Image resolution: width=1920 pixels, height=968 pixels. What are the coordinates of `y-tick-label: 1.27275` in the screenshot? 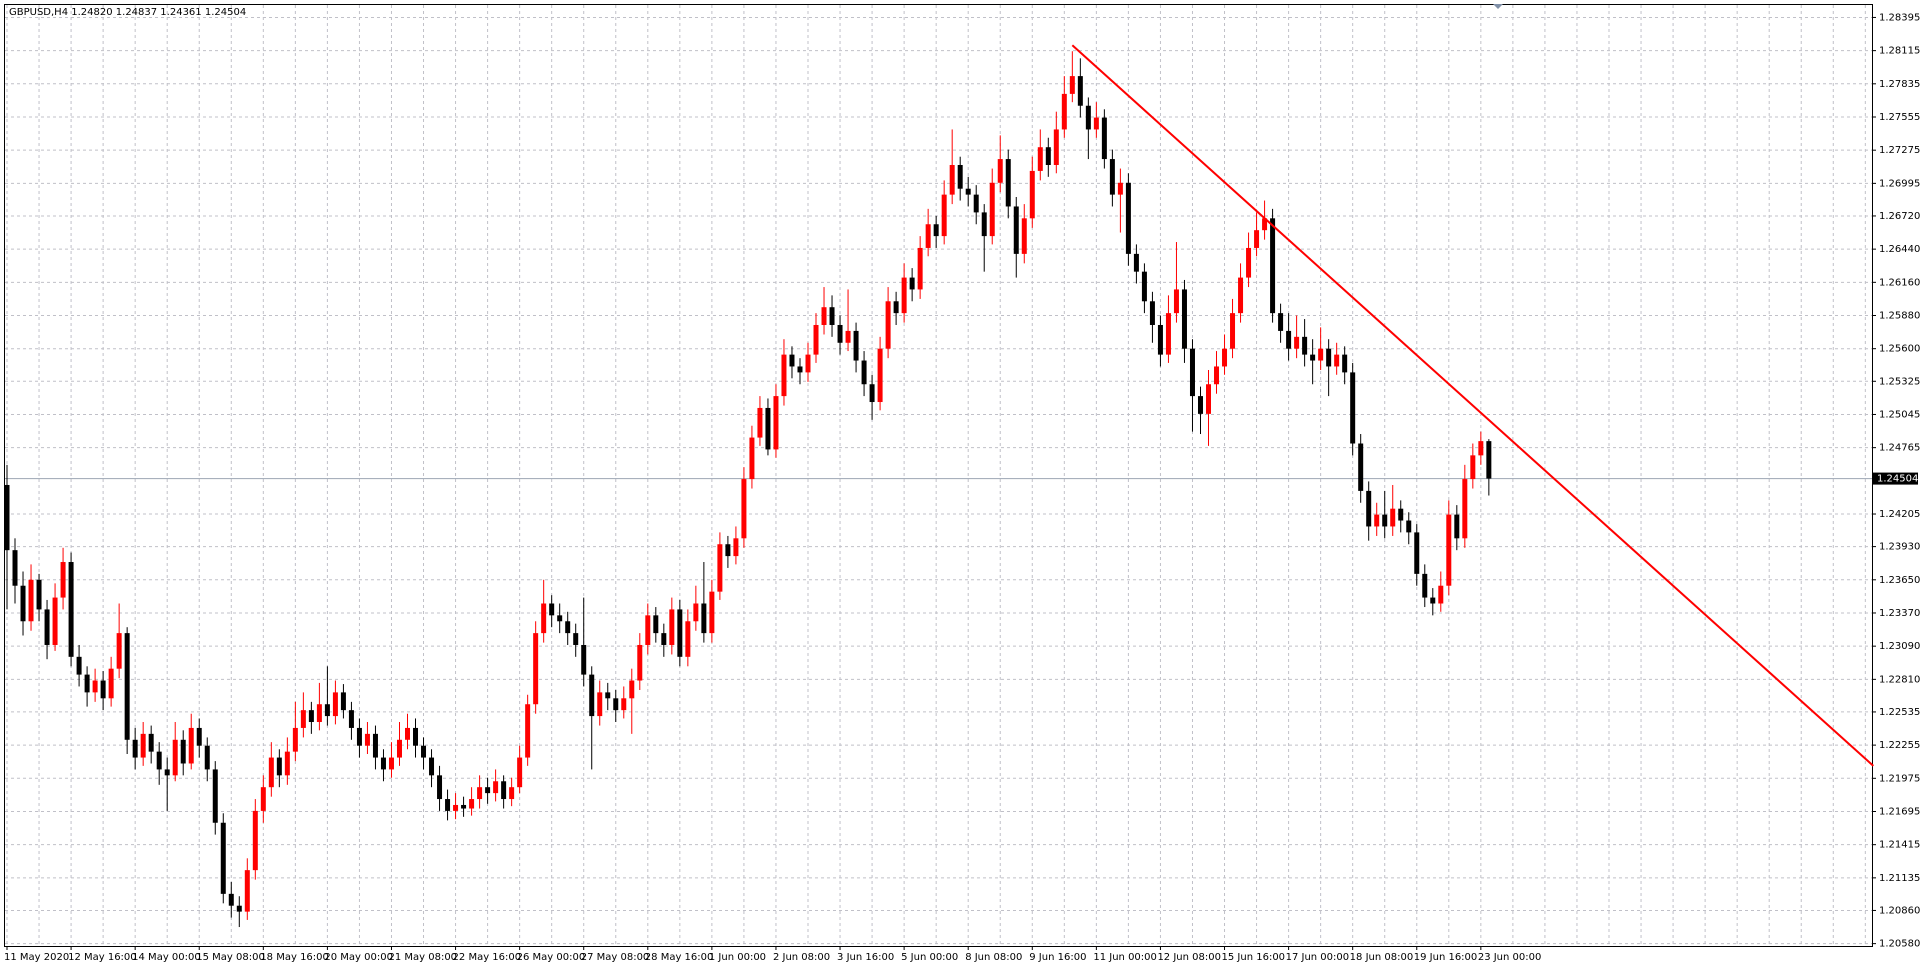 It's located at (1899, 150).